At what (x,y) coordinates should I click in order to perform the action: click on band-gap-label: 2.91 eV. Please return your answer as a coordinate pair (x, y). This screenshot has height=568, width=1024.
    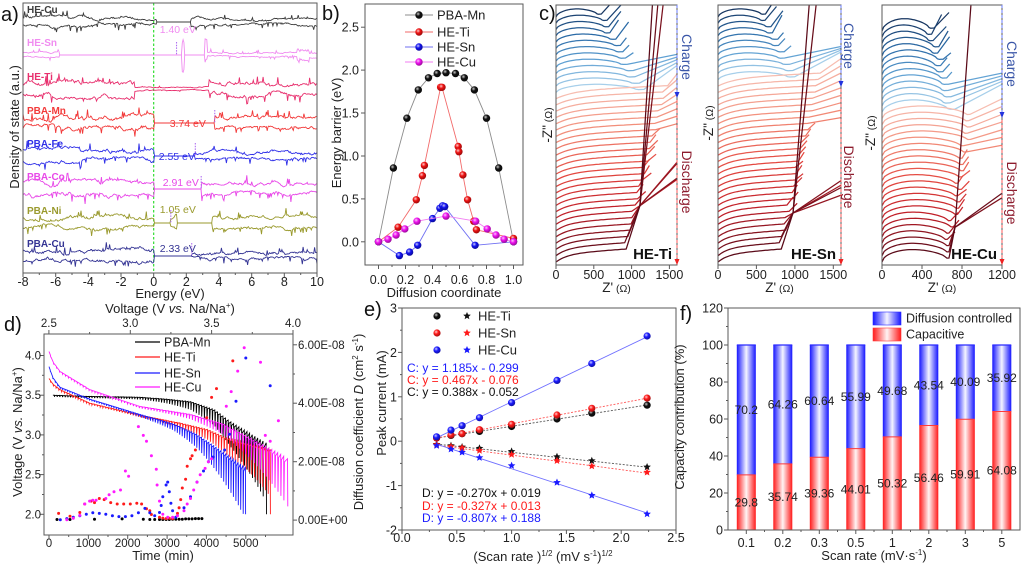
    Looking at the image, I should click on (181, 183).